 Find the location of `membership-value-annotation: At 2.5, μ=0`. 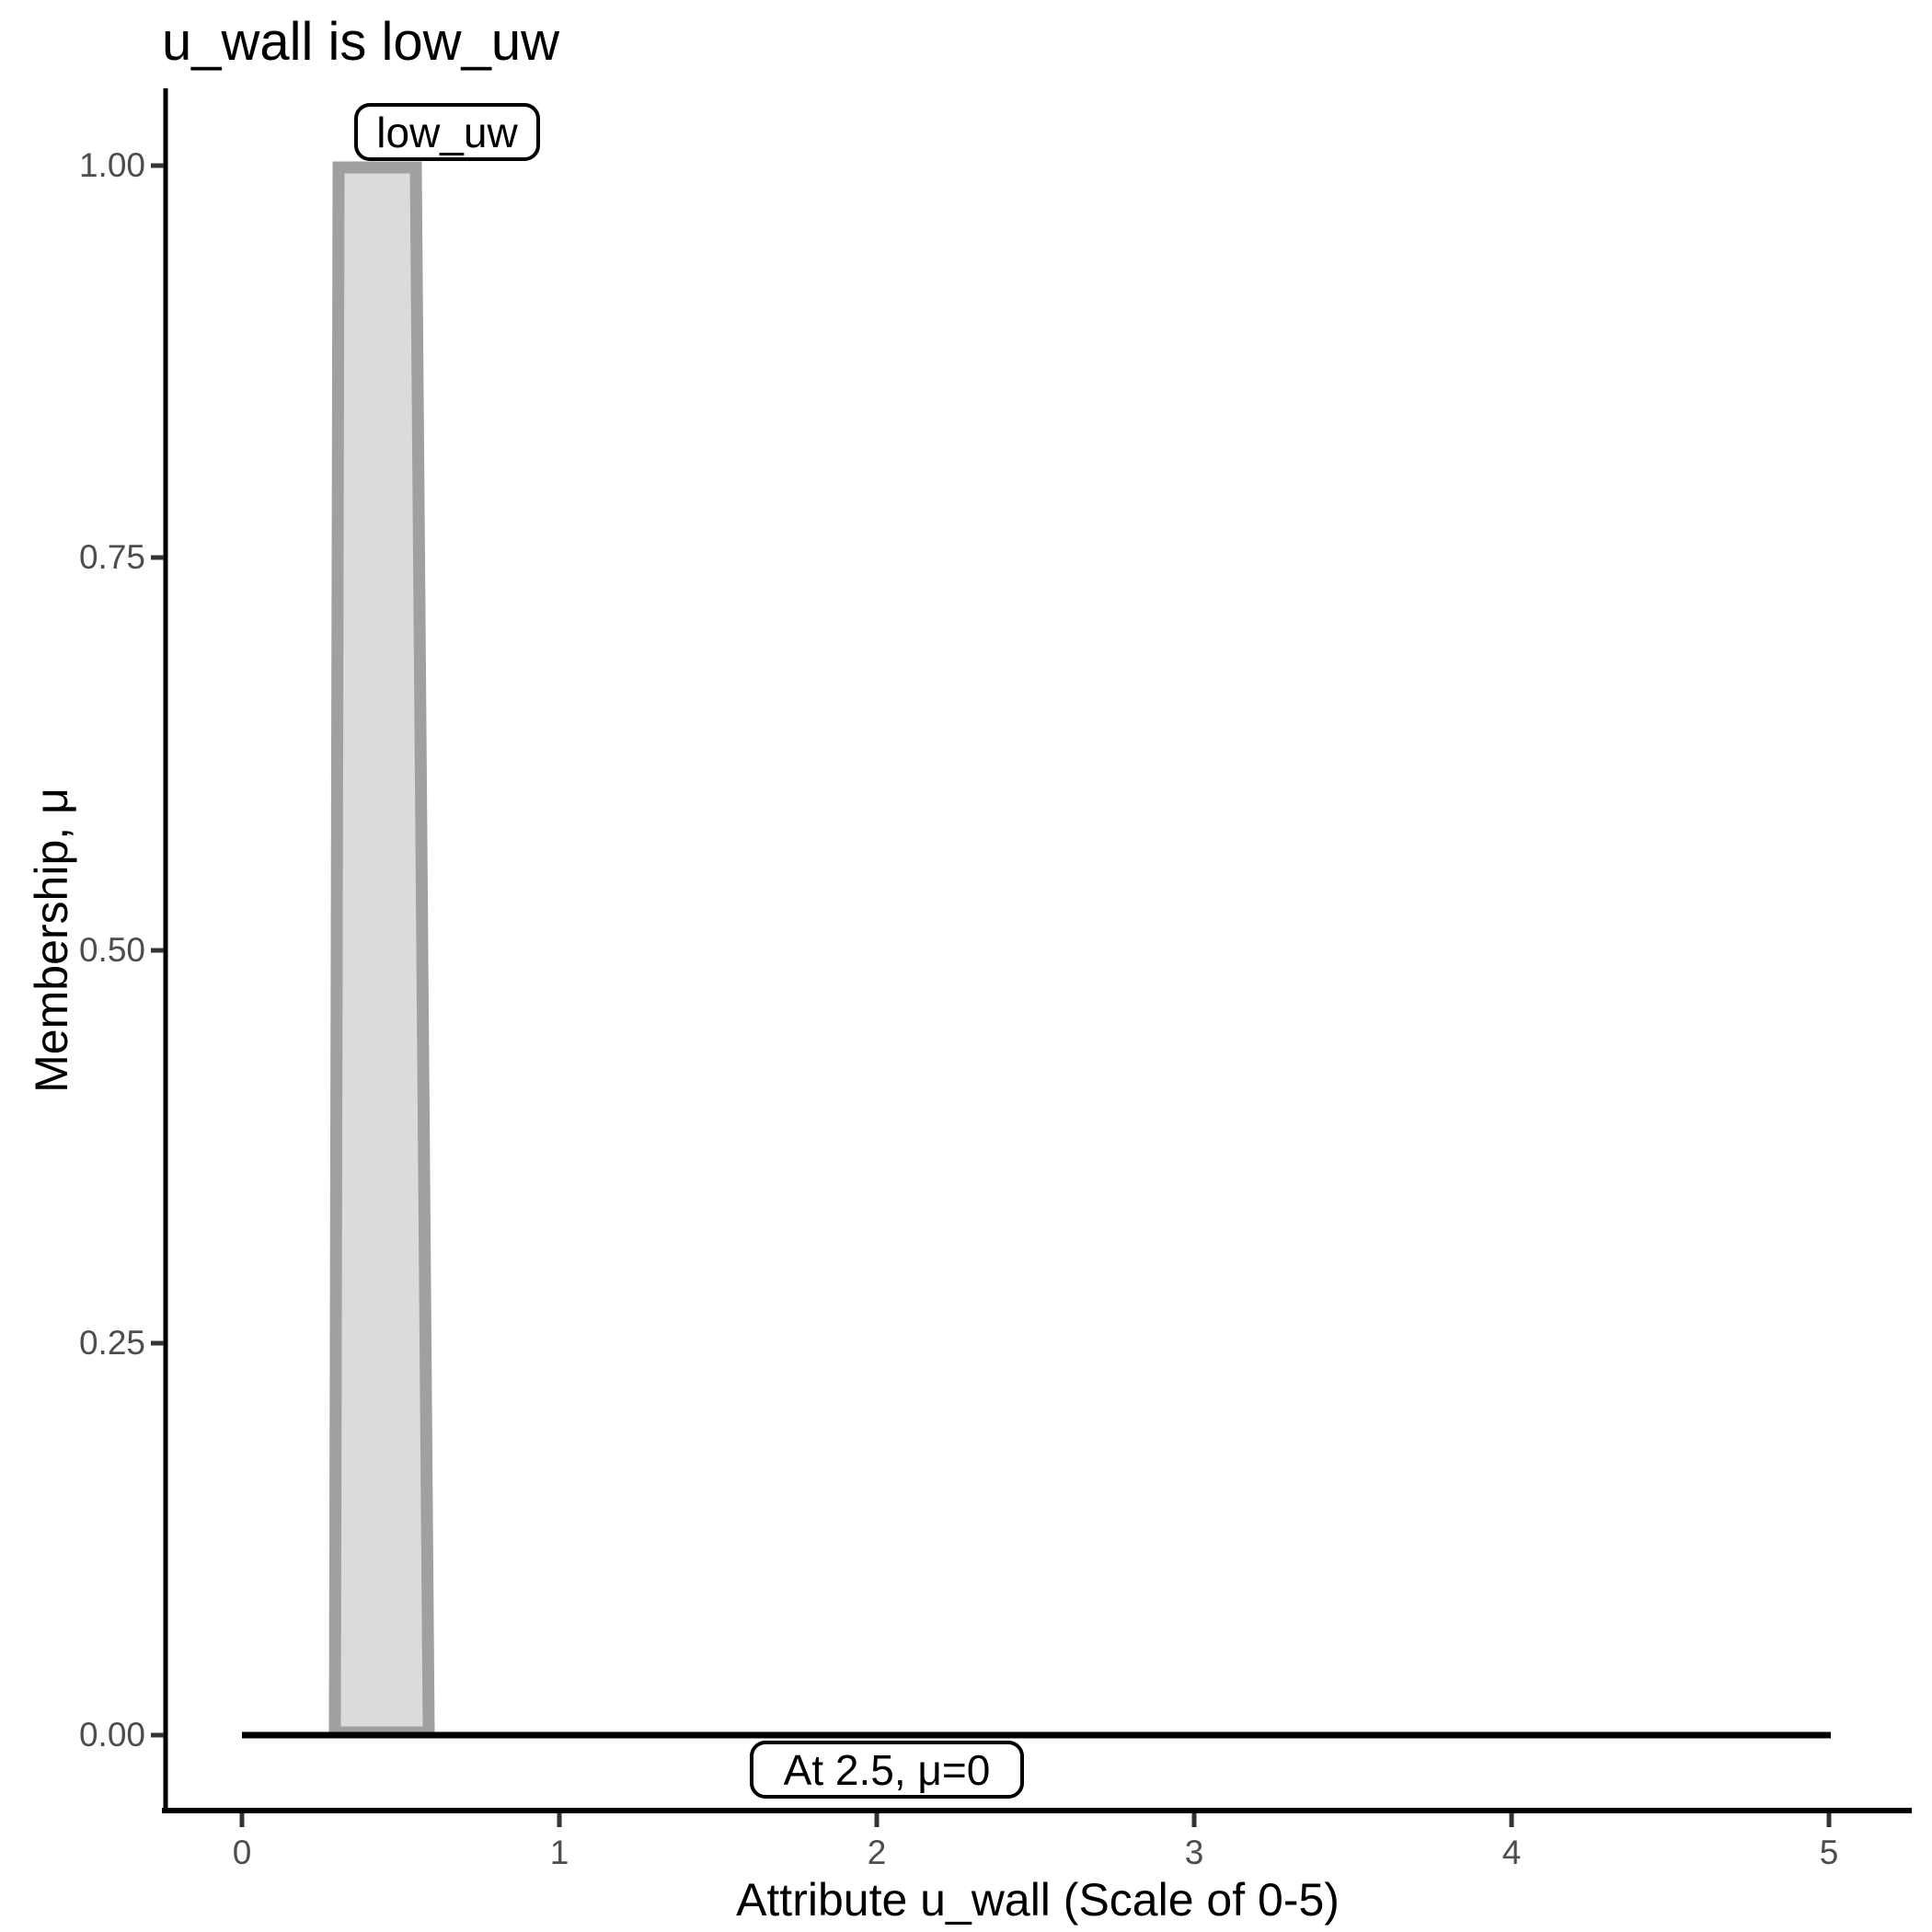

membership-value-annotation: At 2.5, μ=0 is located at coordinates (887, 1770).